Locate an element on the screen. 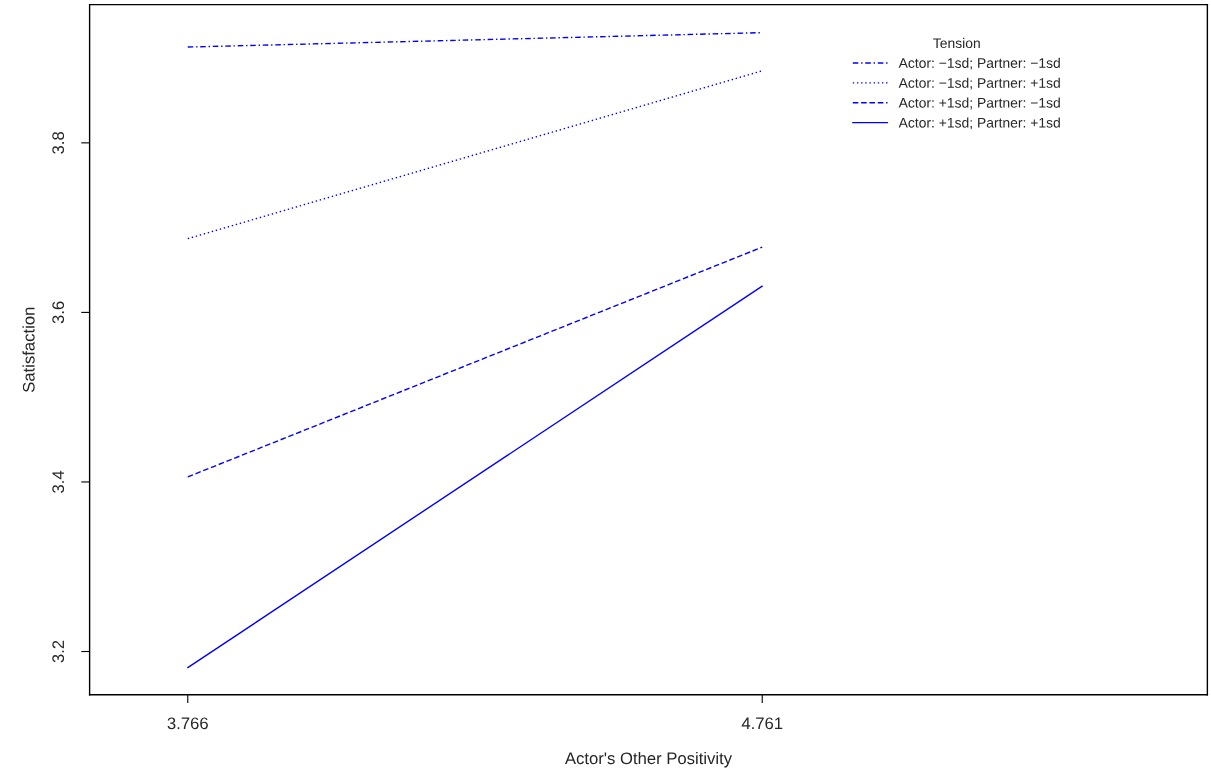 The height and width of the screenshot is (778, 1211). x-tick-label: 3.766 is located at coordinates (187, 723).